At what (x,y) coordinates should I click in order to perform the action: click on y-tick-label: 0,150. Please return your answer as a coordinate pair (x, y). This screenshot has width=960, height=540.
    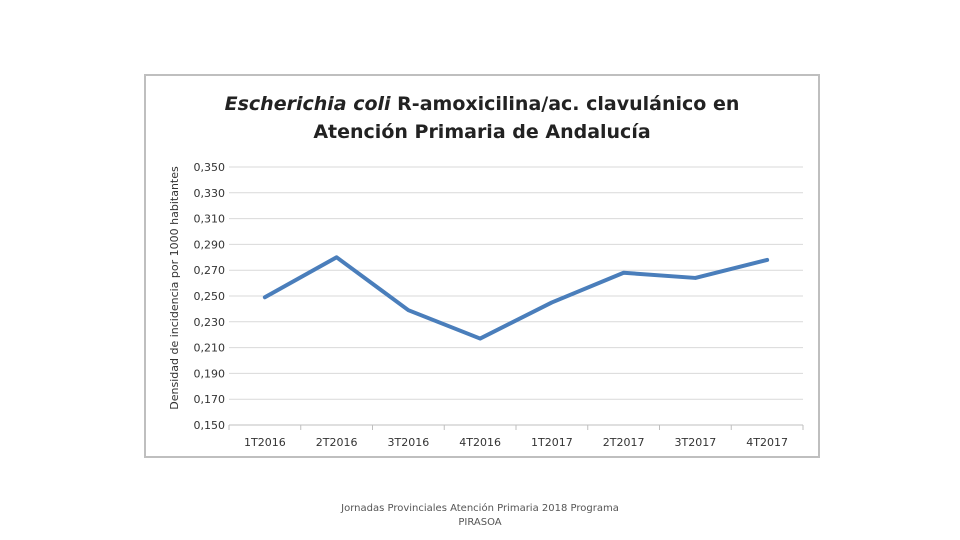
    Looking at the image, I should click on (210, 425).